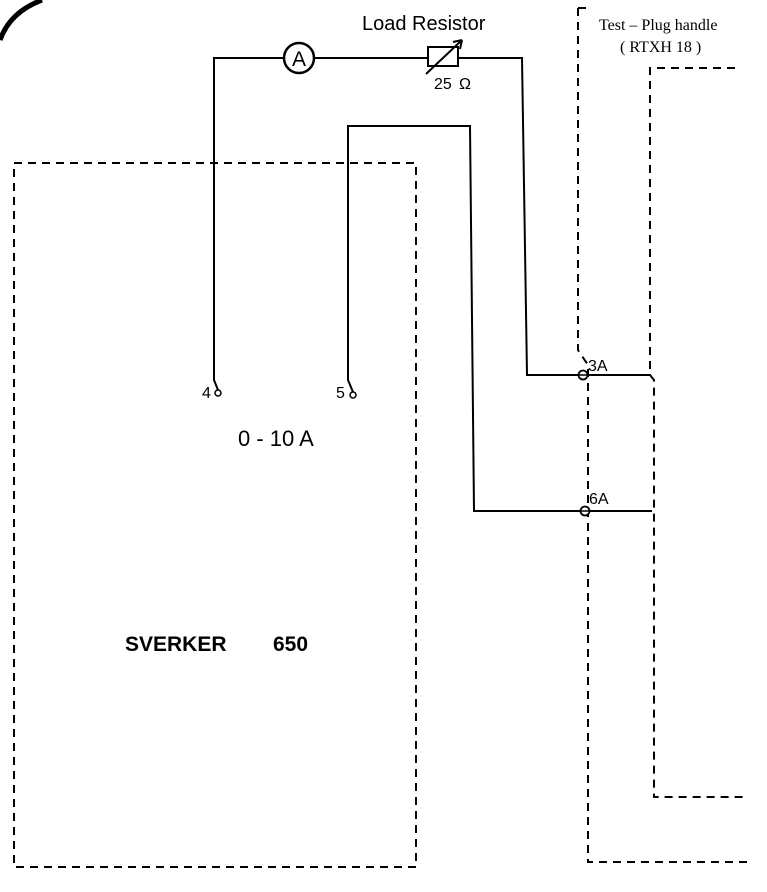 Image resolution: width=767 pixels, height=892 pixels. I want to click on ohm-symbol: Ω, so click(465, 84).